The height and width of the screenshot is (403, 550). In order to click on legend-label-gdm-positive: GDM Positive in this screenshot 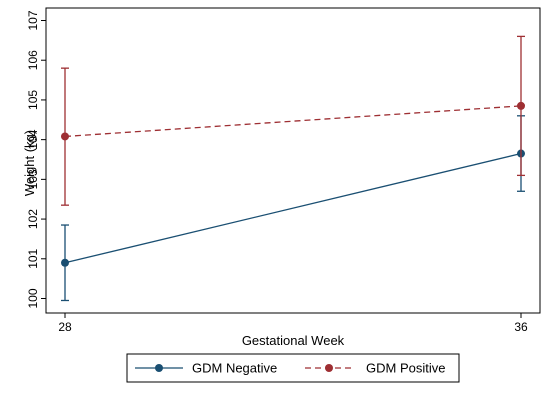, I will do `click(405, 368)`.